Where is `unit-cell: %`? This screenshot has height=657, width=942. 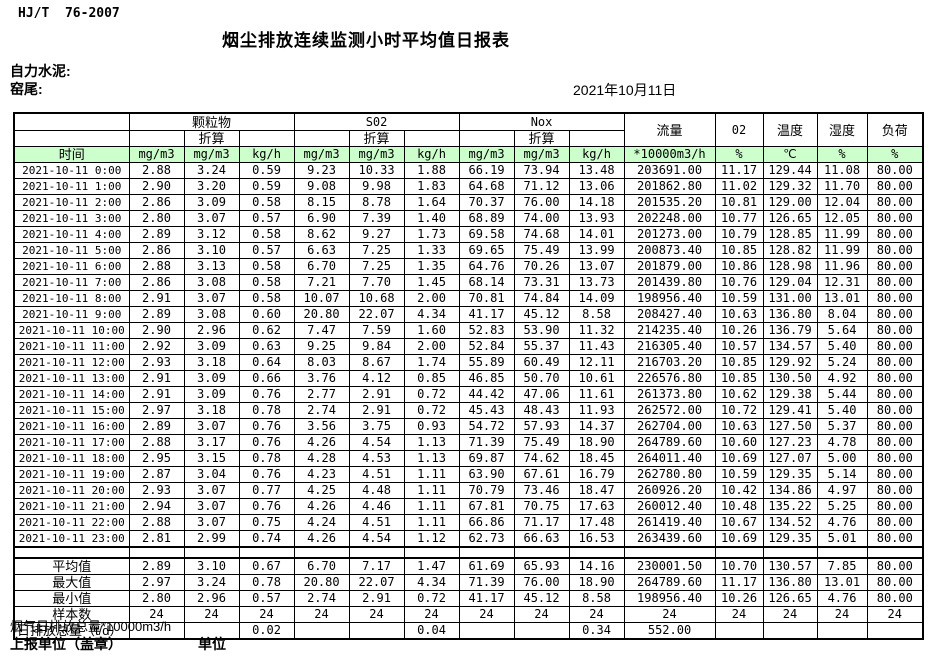 unit-cell: % is located at coordinates (842, 154).